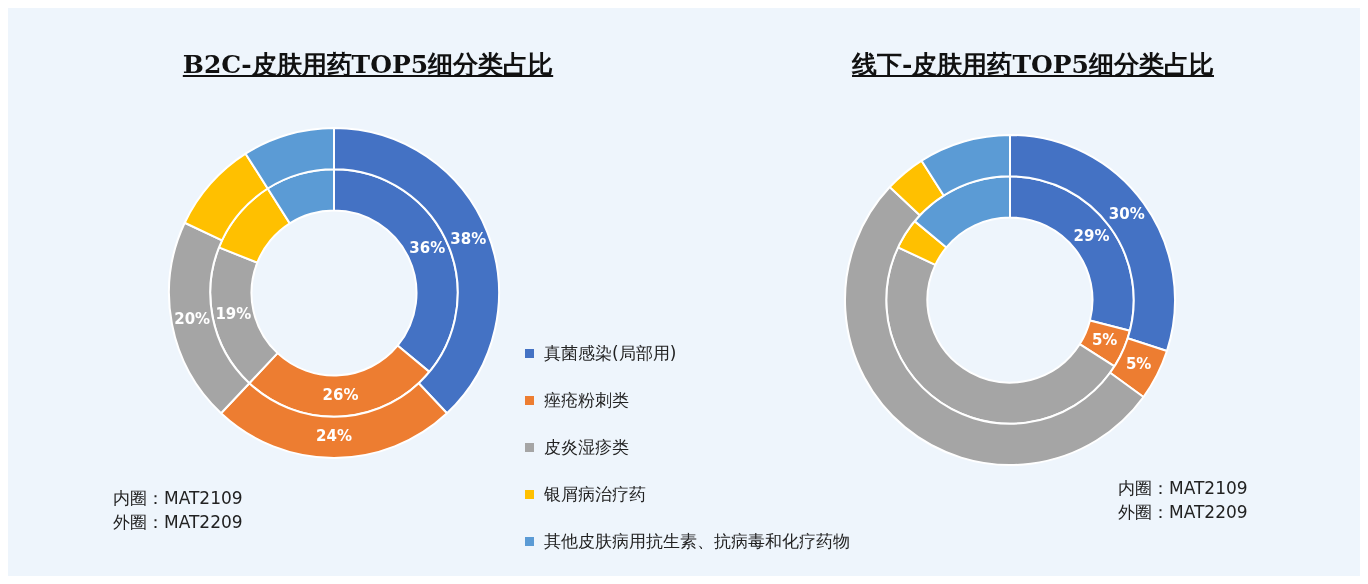 The height and width of the screenshot is (584, 1368). What do you see at coordinates (468, 238) in the screenshot?
I see `data-label: 38%` at bounding box center [468, 238].